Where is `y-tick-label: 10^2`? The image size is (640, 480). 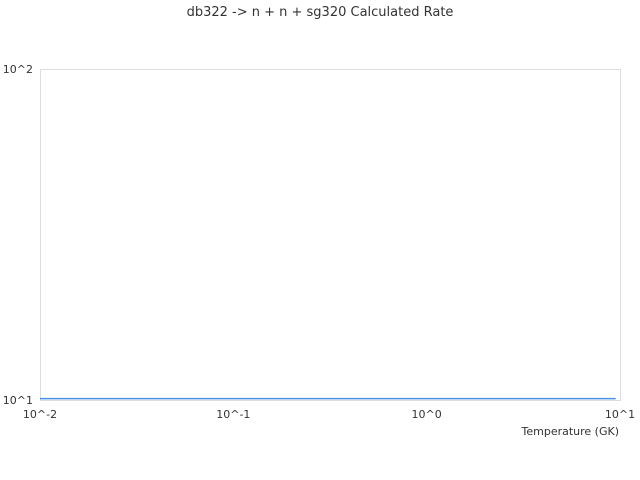
y-tick-label: 10^2 is located at coordinates (18, 69).